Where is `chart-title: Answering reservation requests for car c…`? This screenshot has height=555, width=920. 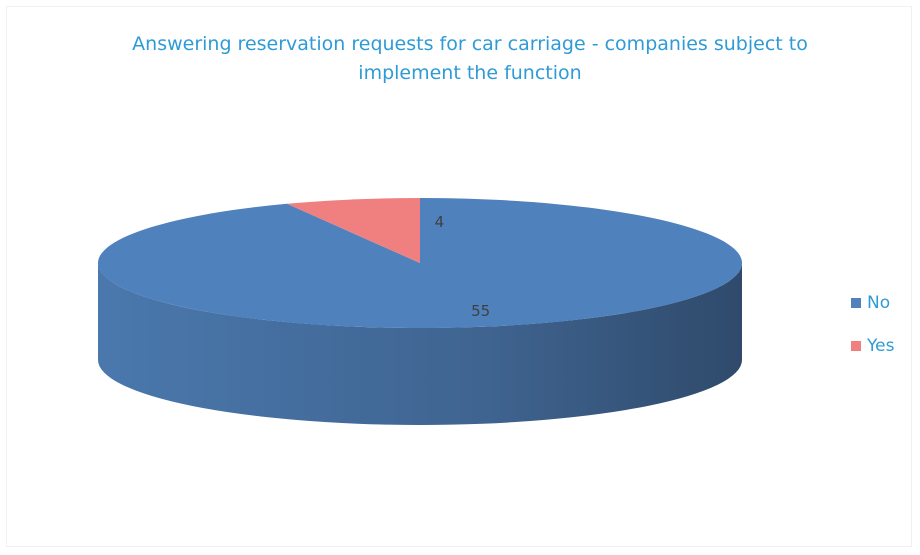
chart-title: Answering reservation requests for car c… is located at coordinates (470, 58).